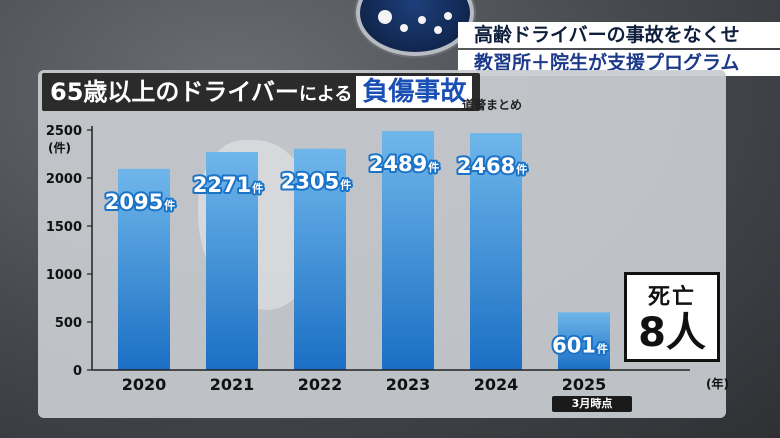  What do you see at coordinates (222, 185) in the screenshot?
I see `bar-value-number: 2271` at bounding box center [222, 185].